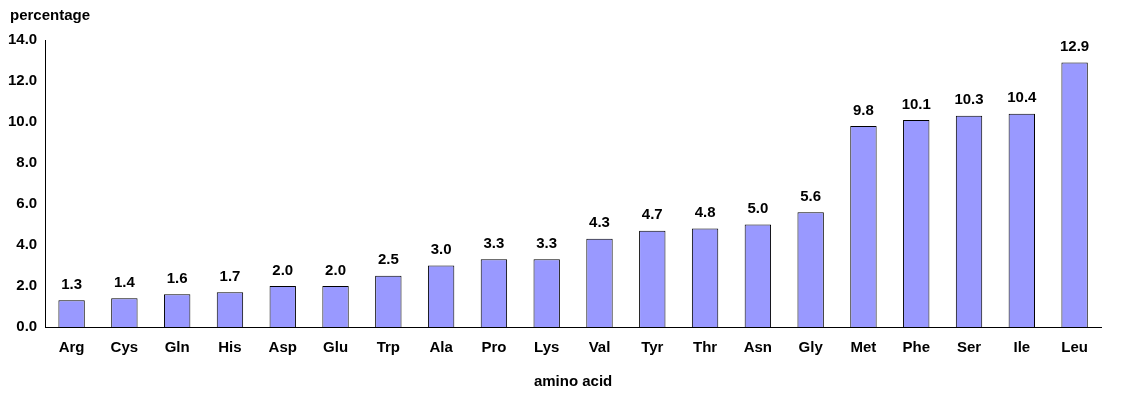  Describe the element at coordinates (652, 214) in the screenshot. I see `data-label: 4.7` at that location.